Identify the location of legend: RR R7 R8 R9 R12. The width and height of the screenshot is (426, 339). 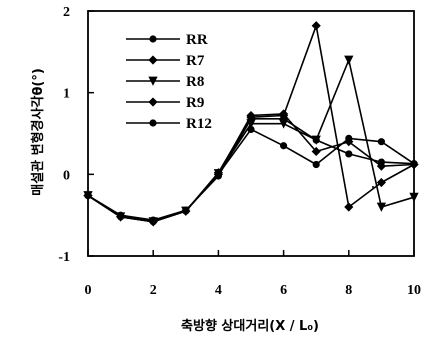
(169, 82).